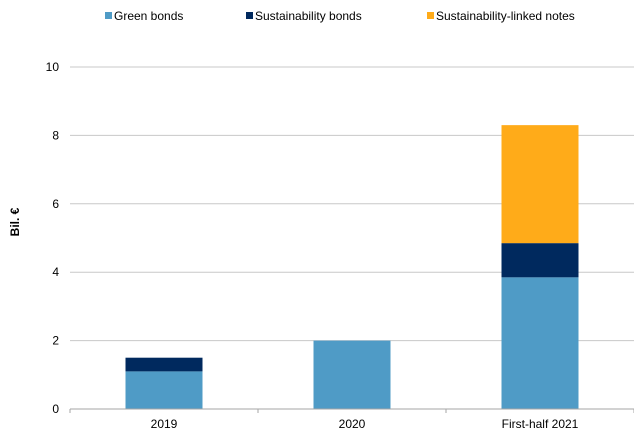  What do you see at coordinates (164, 424) in the screenshot?
I see `x-tick-label-0: 2019` at bounding box center [164, 424].